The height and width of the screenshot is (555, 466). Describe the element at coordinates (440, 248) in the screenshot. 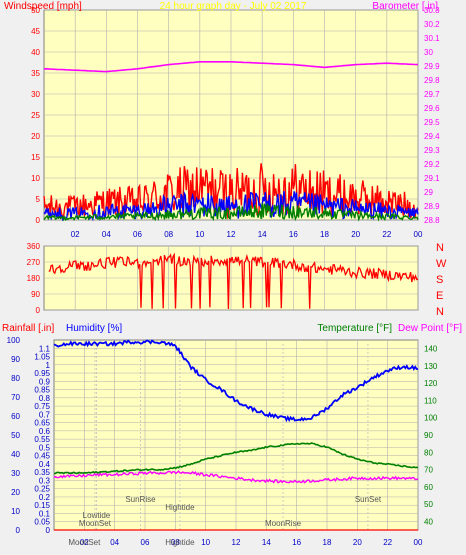

I see `compass-label: N` at that location.